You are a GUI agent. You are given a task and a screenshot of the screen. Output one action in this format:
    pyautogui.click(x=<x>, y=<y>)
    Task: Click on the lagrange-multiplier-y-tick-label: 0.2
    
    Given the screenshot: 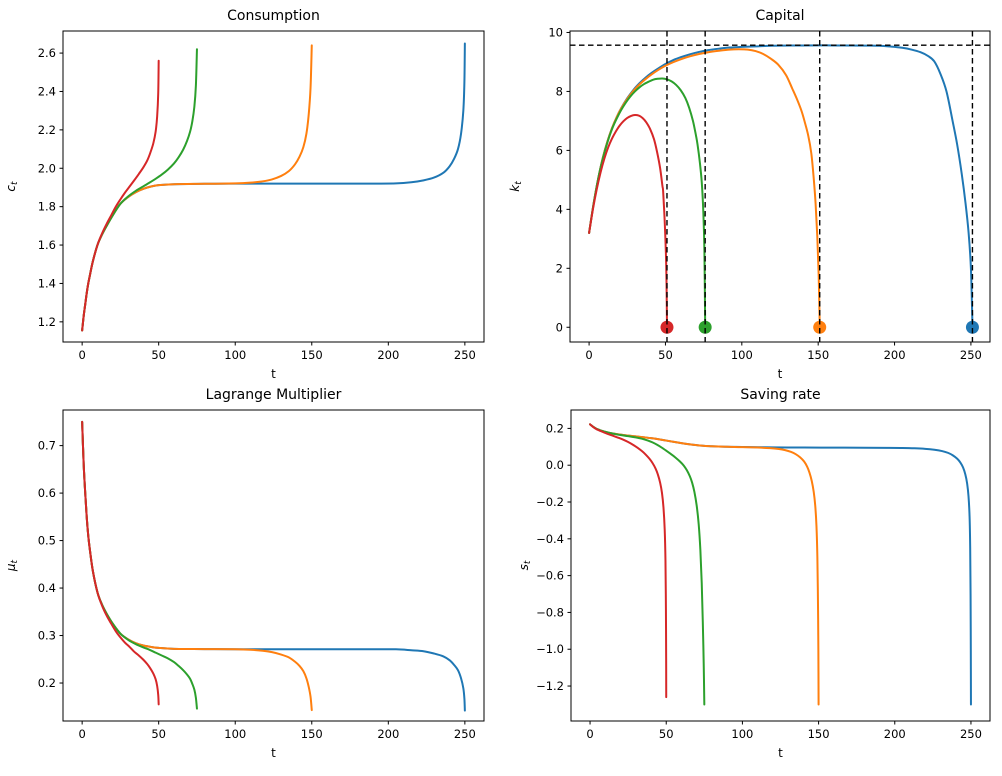 What is the action you would take?
    pyautogui.click(x=47, y=683)
    